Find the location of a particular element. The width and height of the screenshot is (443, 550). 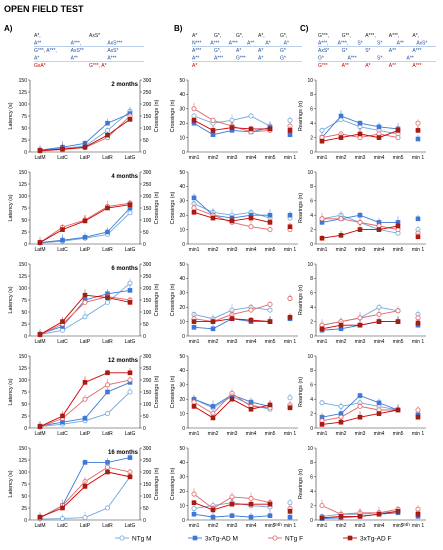

x-tick-label: LatC is located at coordinates (62, 342).